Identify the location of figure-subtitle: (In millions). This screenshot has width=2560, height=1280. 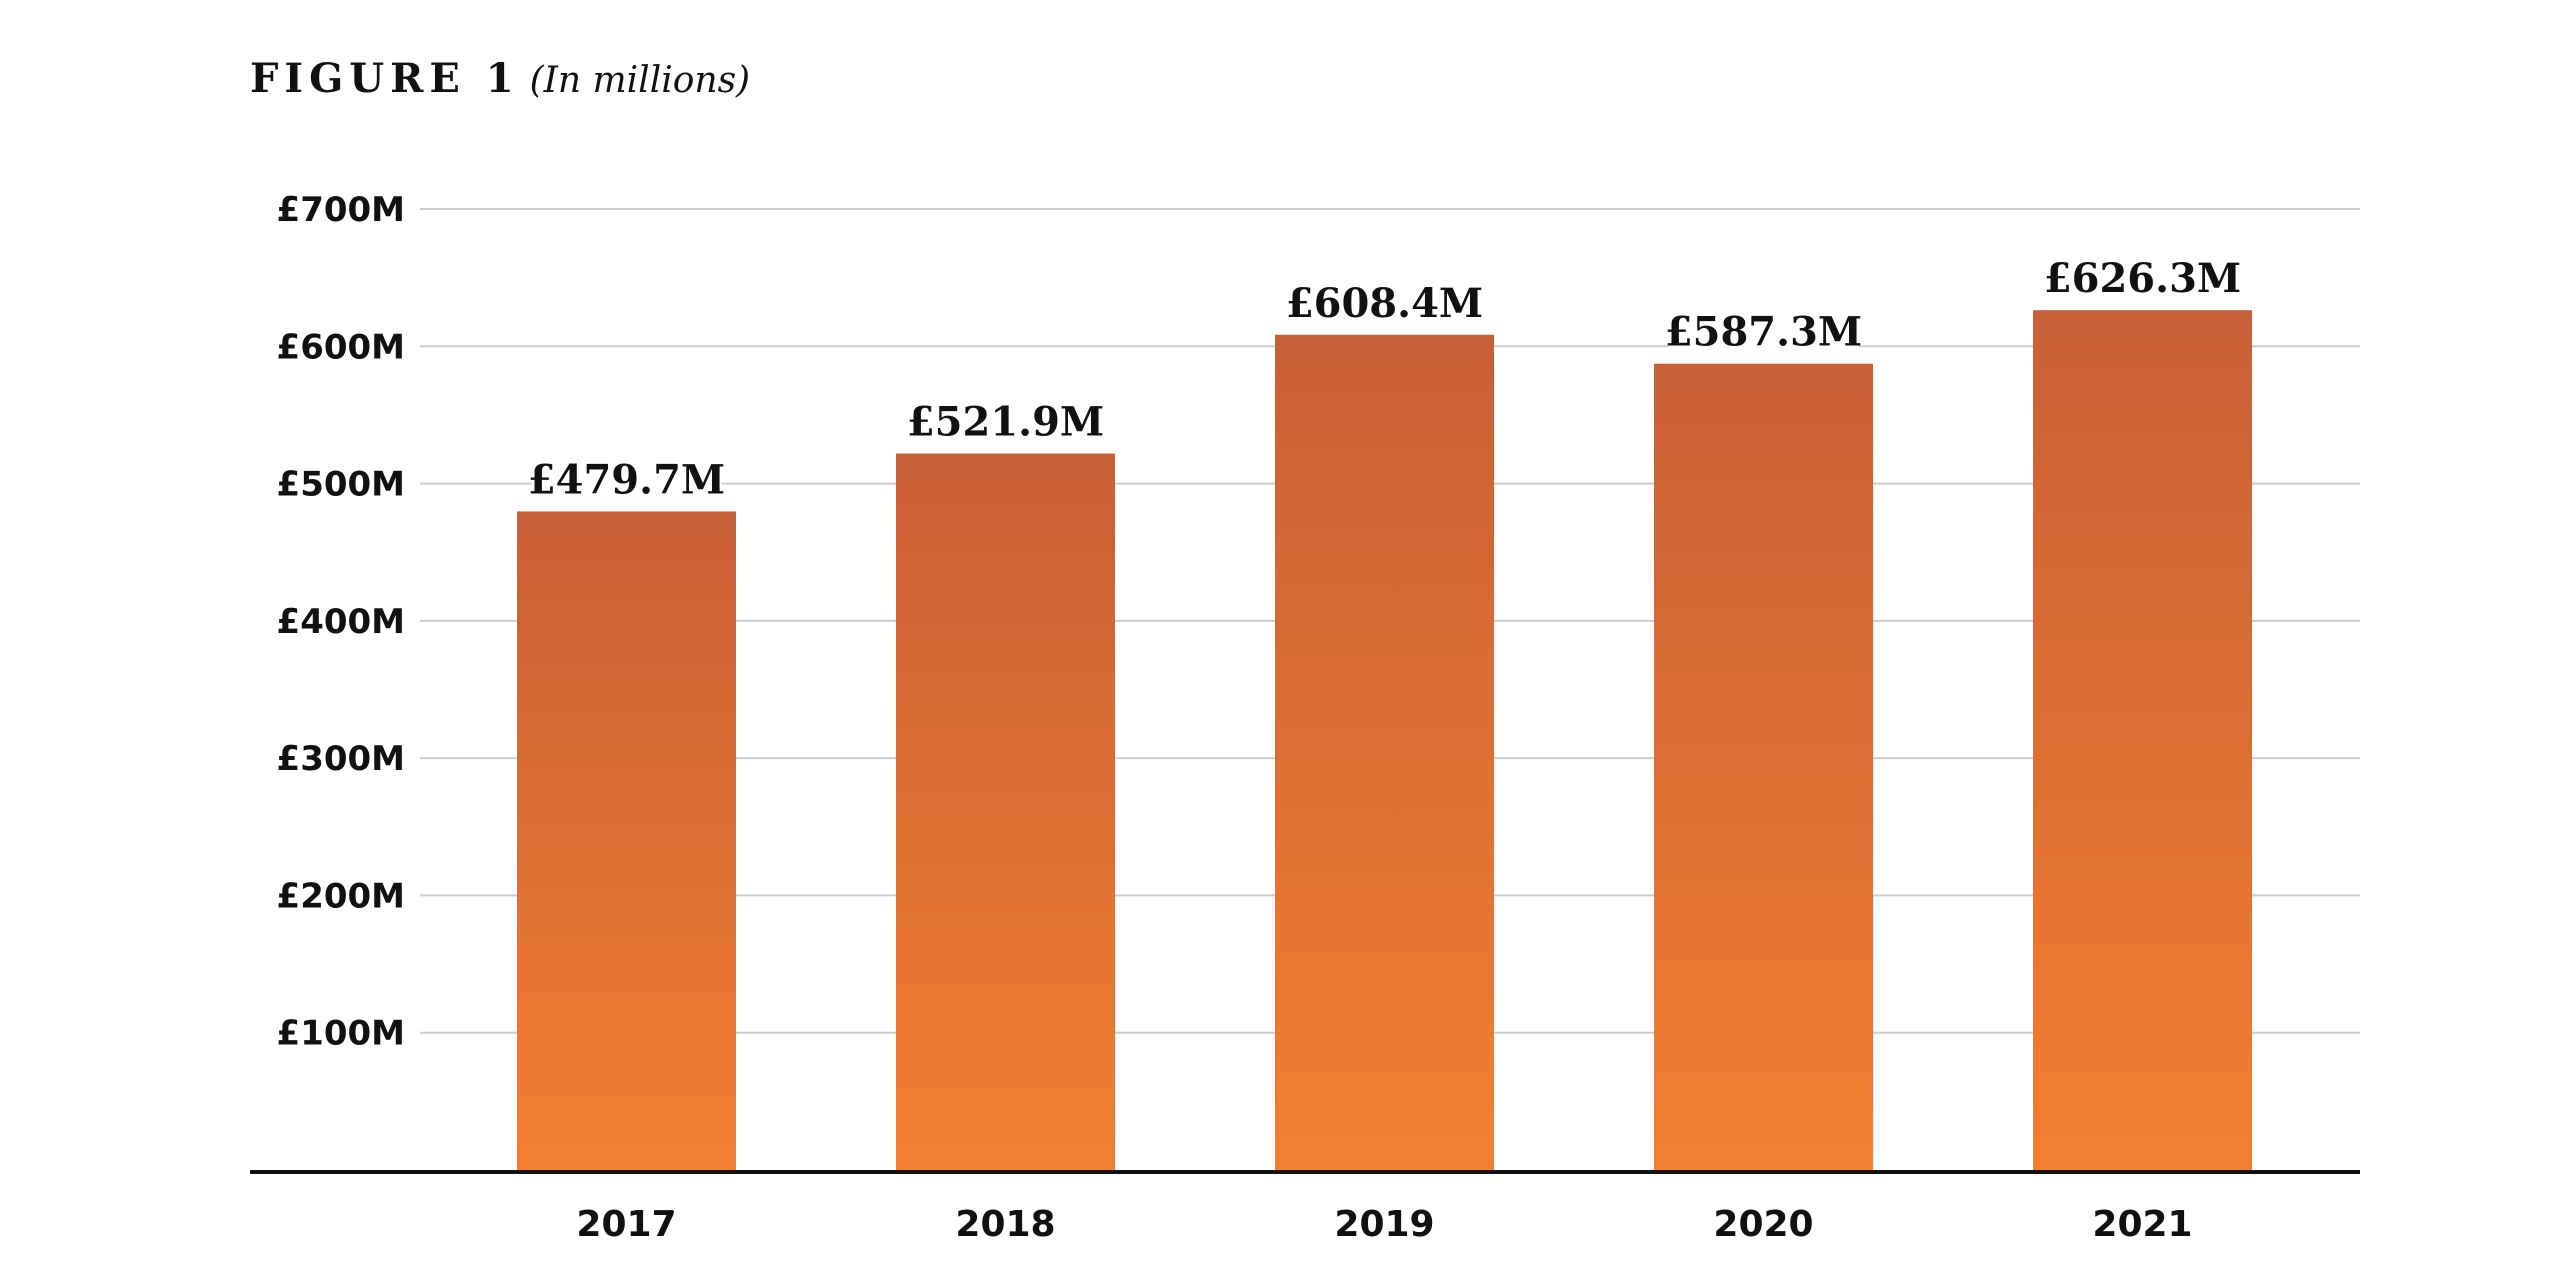
(640, 80).